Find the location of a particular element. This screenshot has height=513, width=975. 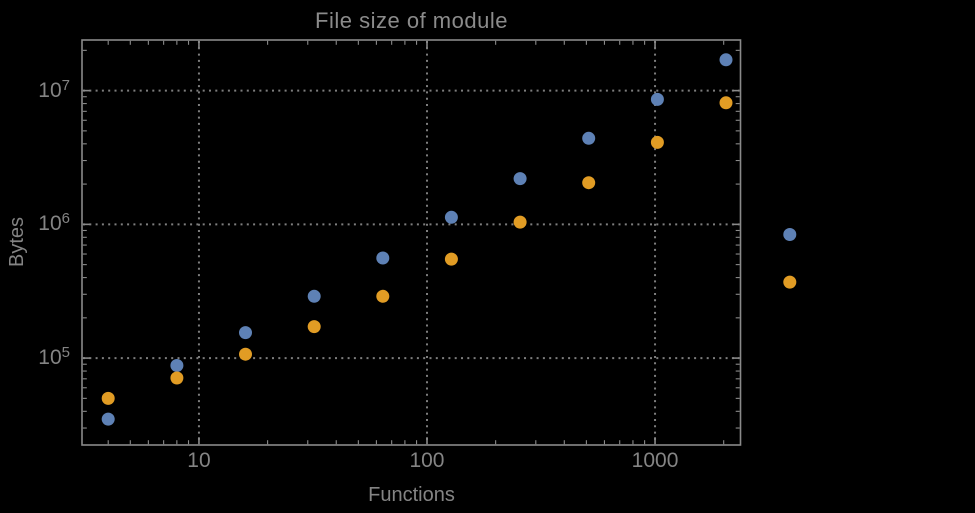

x-tick-label: 100 is located at coordinates (427, 460).